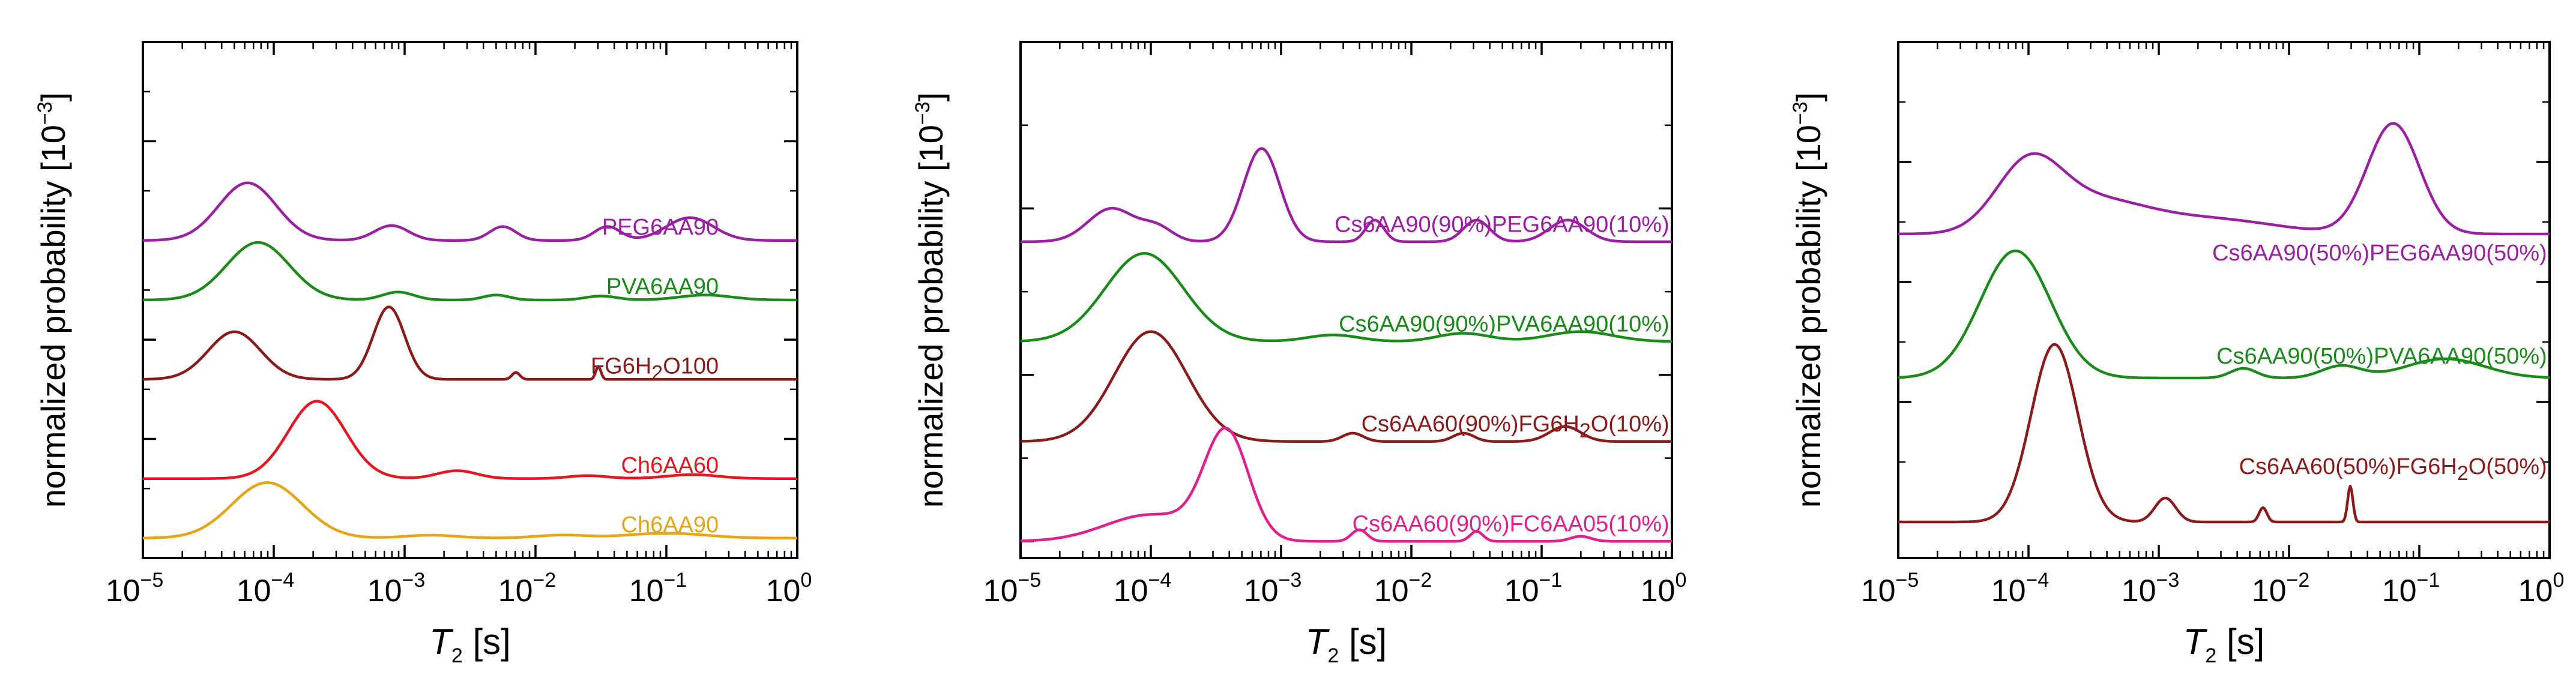  Describe the element at coordinates (2379, 253) in the screenshot. I see `series-label: Cs6AA90(50%)PEG6AA90(50%)` at that location.